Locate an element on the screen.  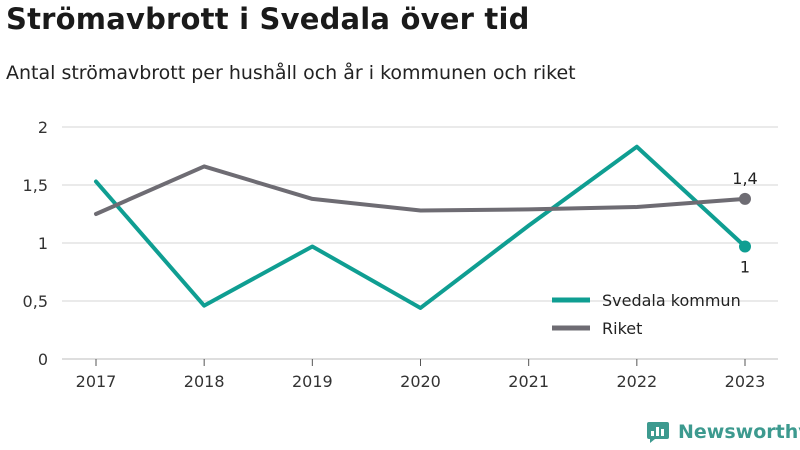
series-line-riket is located at coordinates (420, 190).